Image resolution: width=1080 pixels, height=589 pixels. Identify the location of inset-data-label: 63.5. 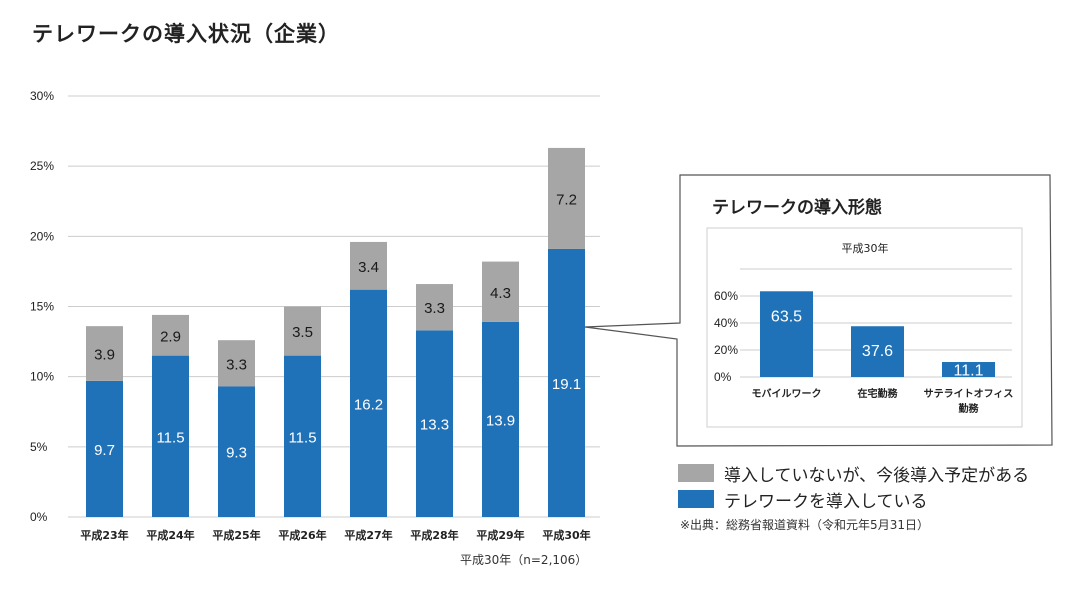
(786, 316).